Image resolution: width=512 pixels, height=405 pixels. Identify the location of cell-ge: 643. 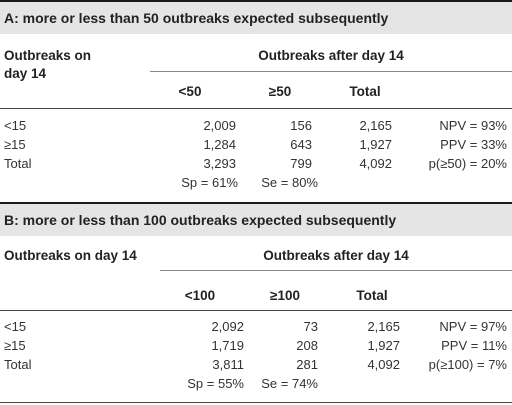
(301, 144).